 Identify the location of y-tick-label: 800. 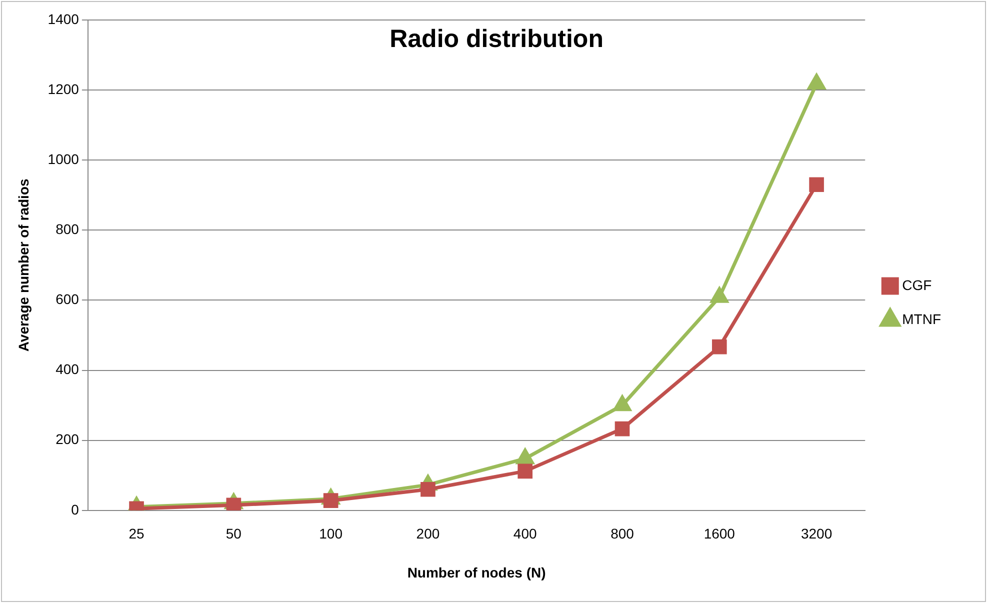
(68, 229).